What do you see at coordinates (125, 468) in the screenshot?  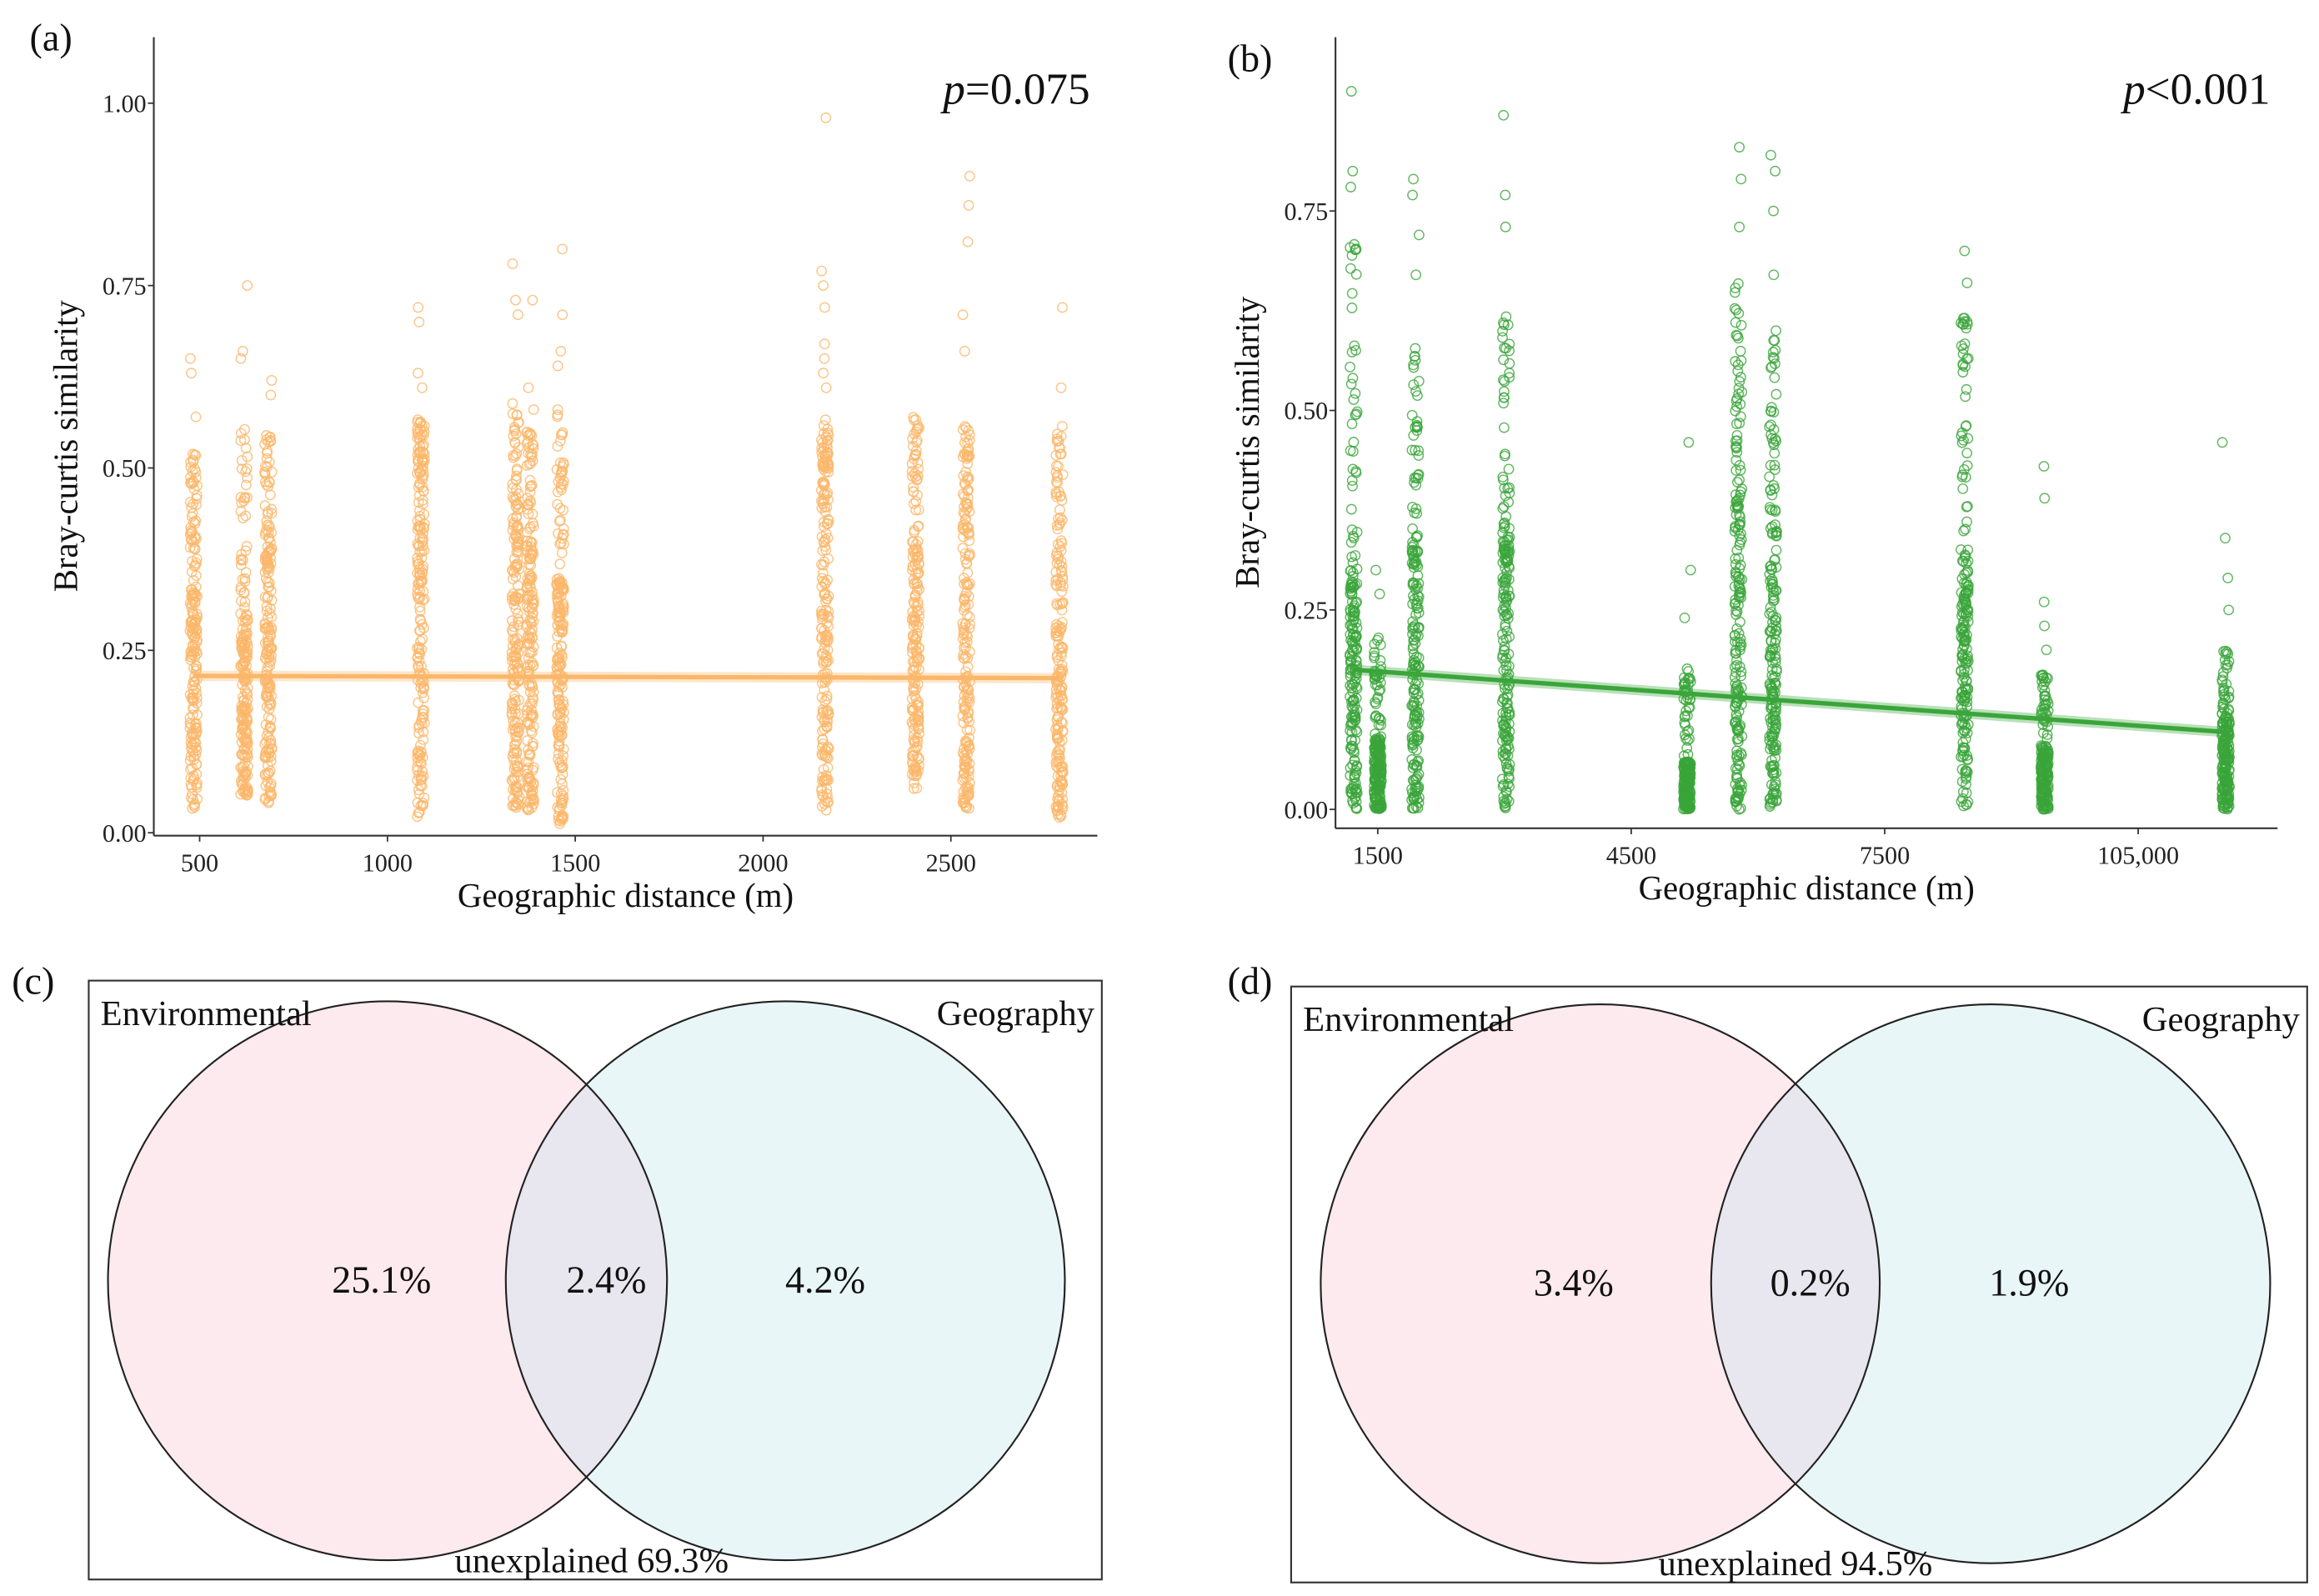 I see `y-tick-label: 0.50` at bounding box center [125, 468].